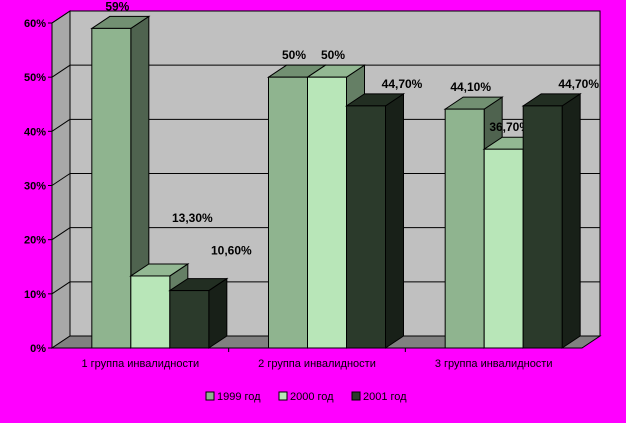 The width and height of the screenshot is (626, 423). Describe the element at coordinates (509, 127) in the screenshot. I see `data-label: 36,70%` at that location.